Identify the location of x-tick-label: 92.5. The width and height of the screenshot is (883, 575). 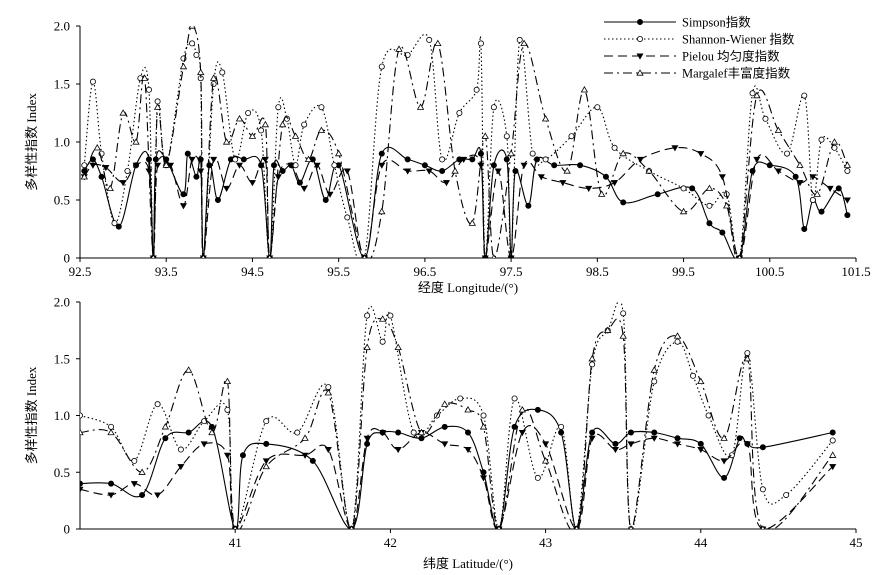
(80, 271).